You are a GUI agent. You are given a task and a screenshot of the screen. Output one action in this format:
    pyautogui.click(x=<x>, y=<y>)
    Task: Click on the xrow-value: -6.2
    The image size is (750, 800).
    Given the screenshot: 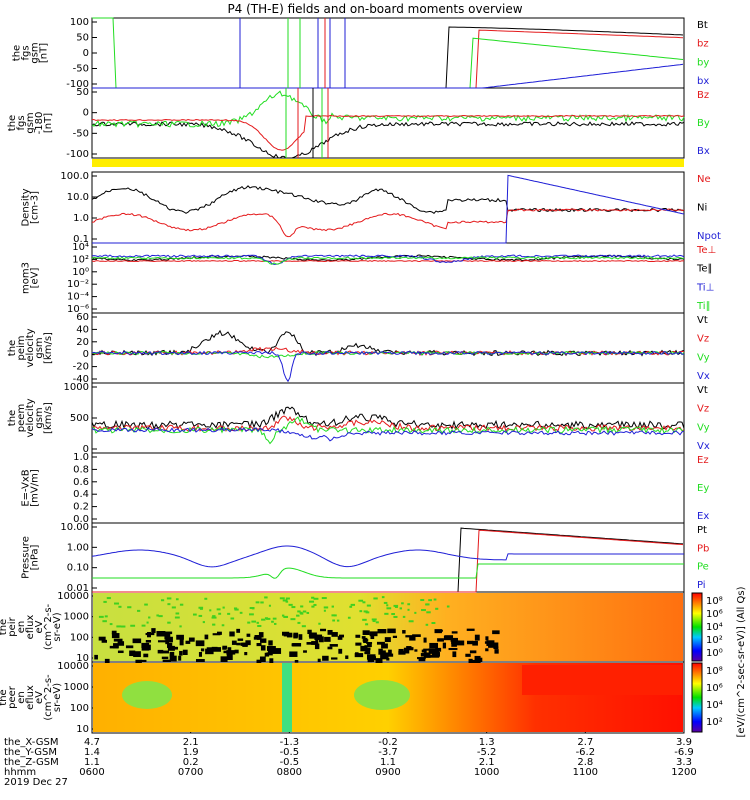 What is the action you would take?
    pyautogui.click(x=585, y=752)
    